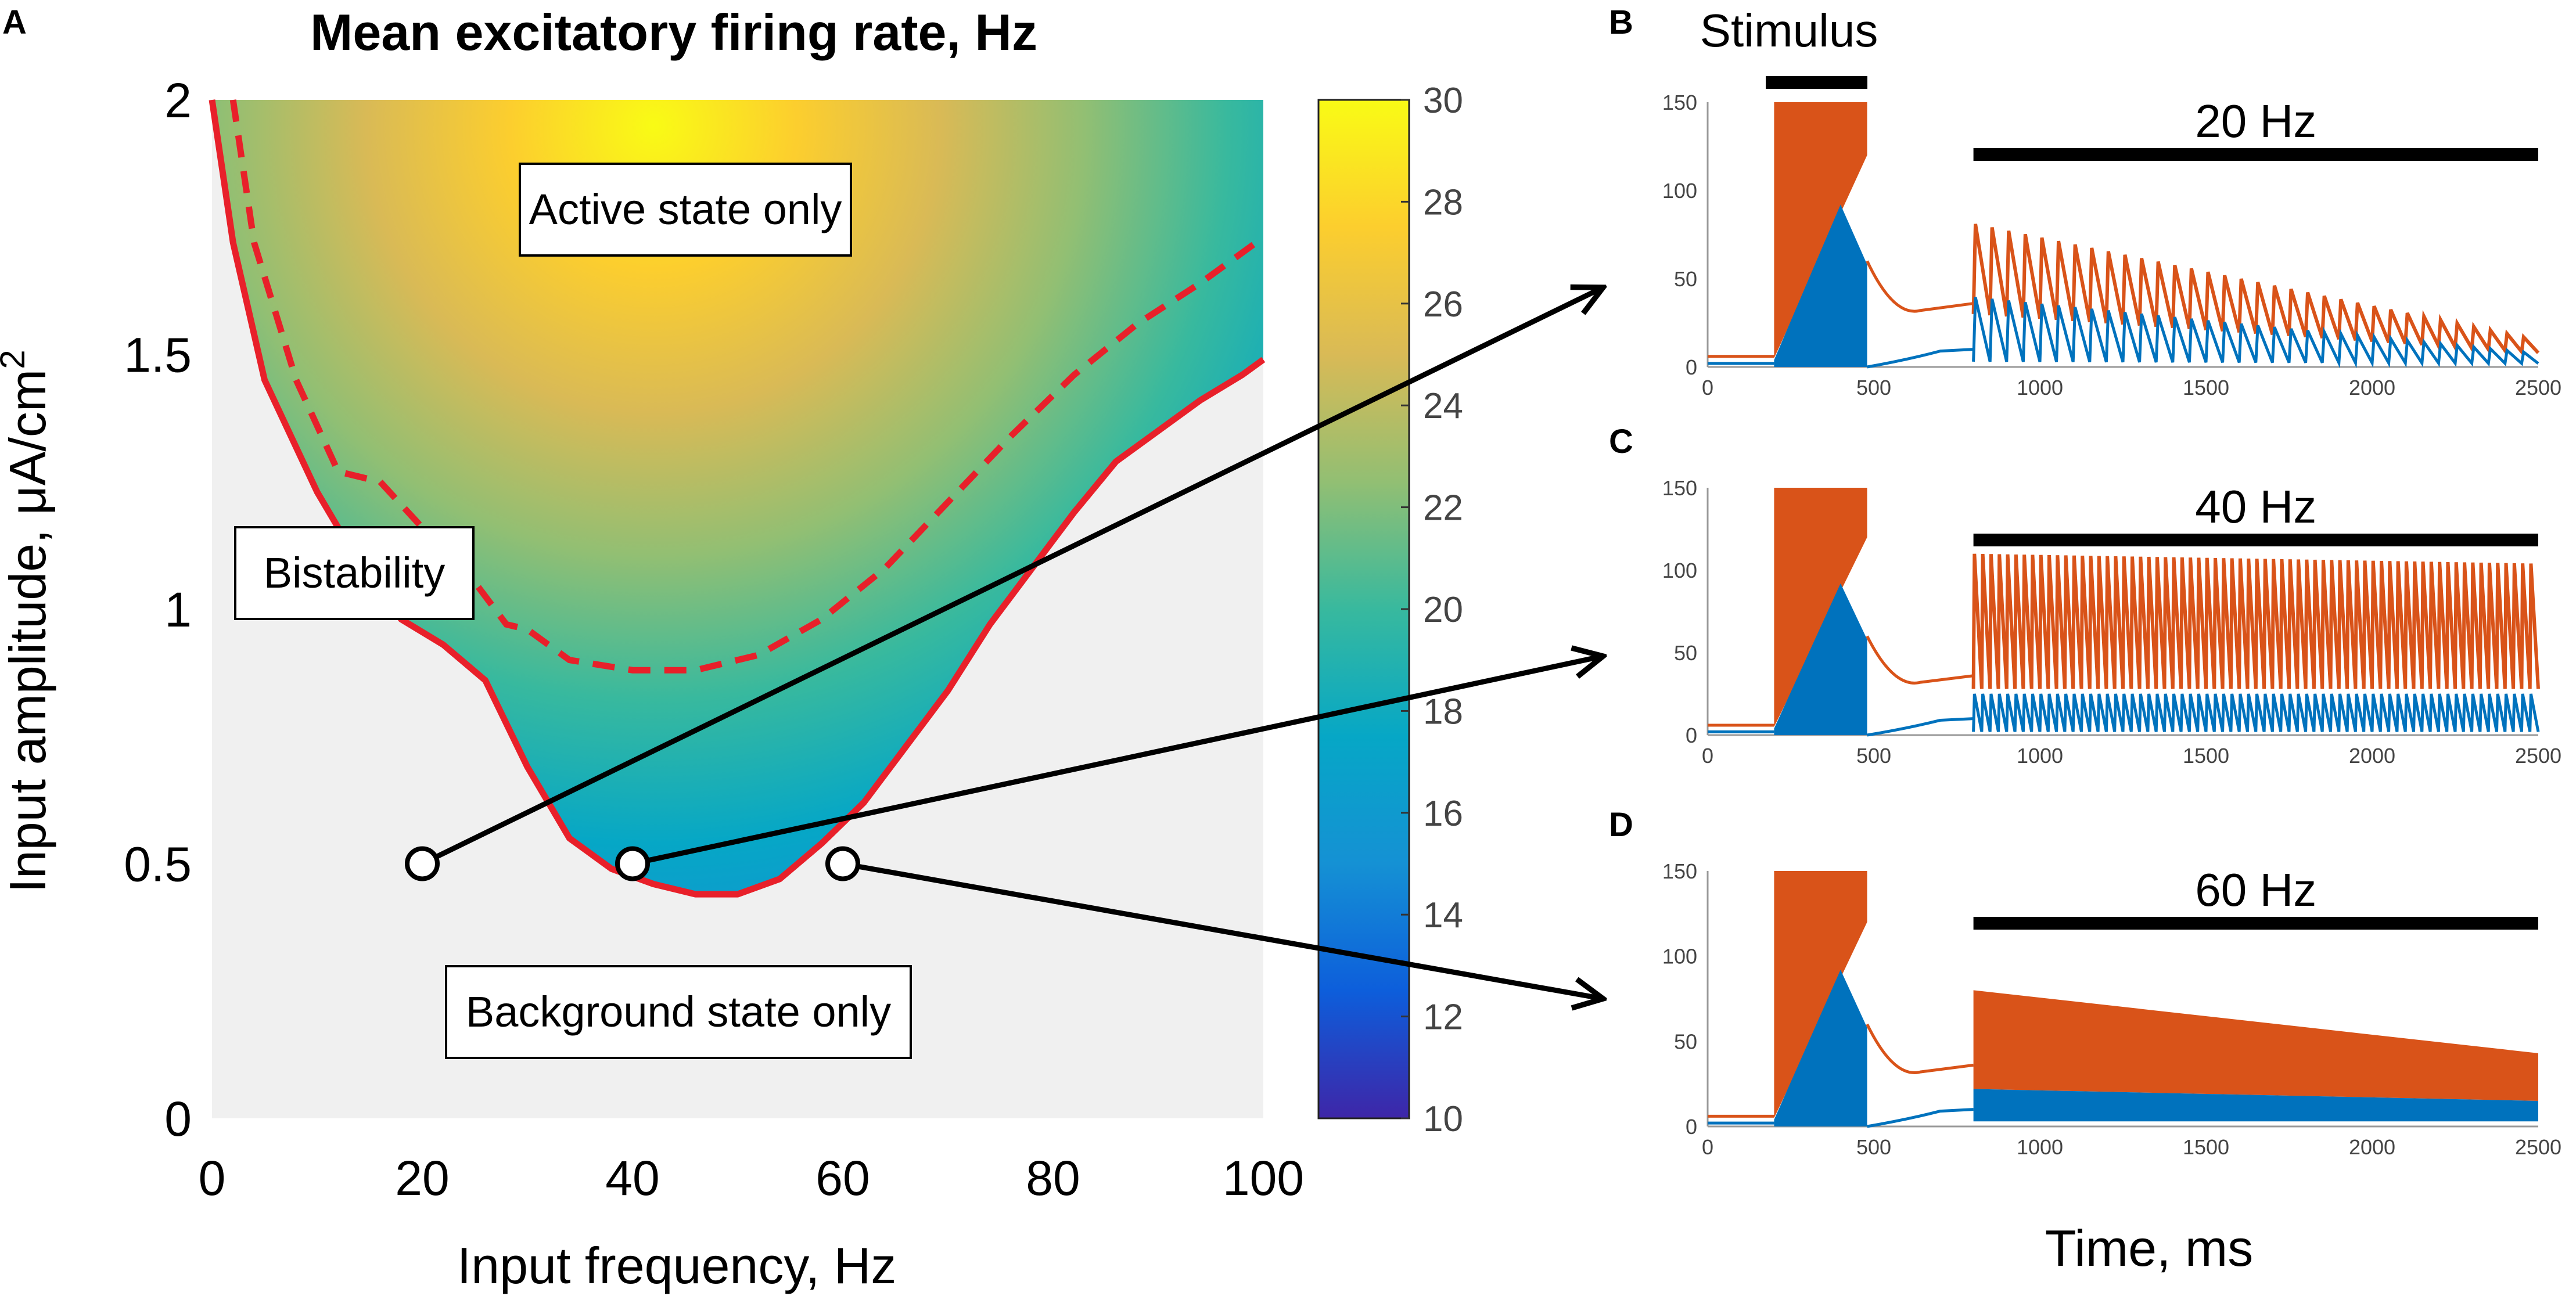  Describe the element at coordinates (14, 22) in the screenshot. I see `panel-letter-a: A` at that location.